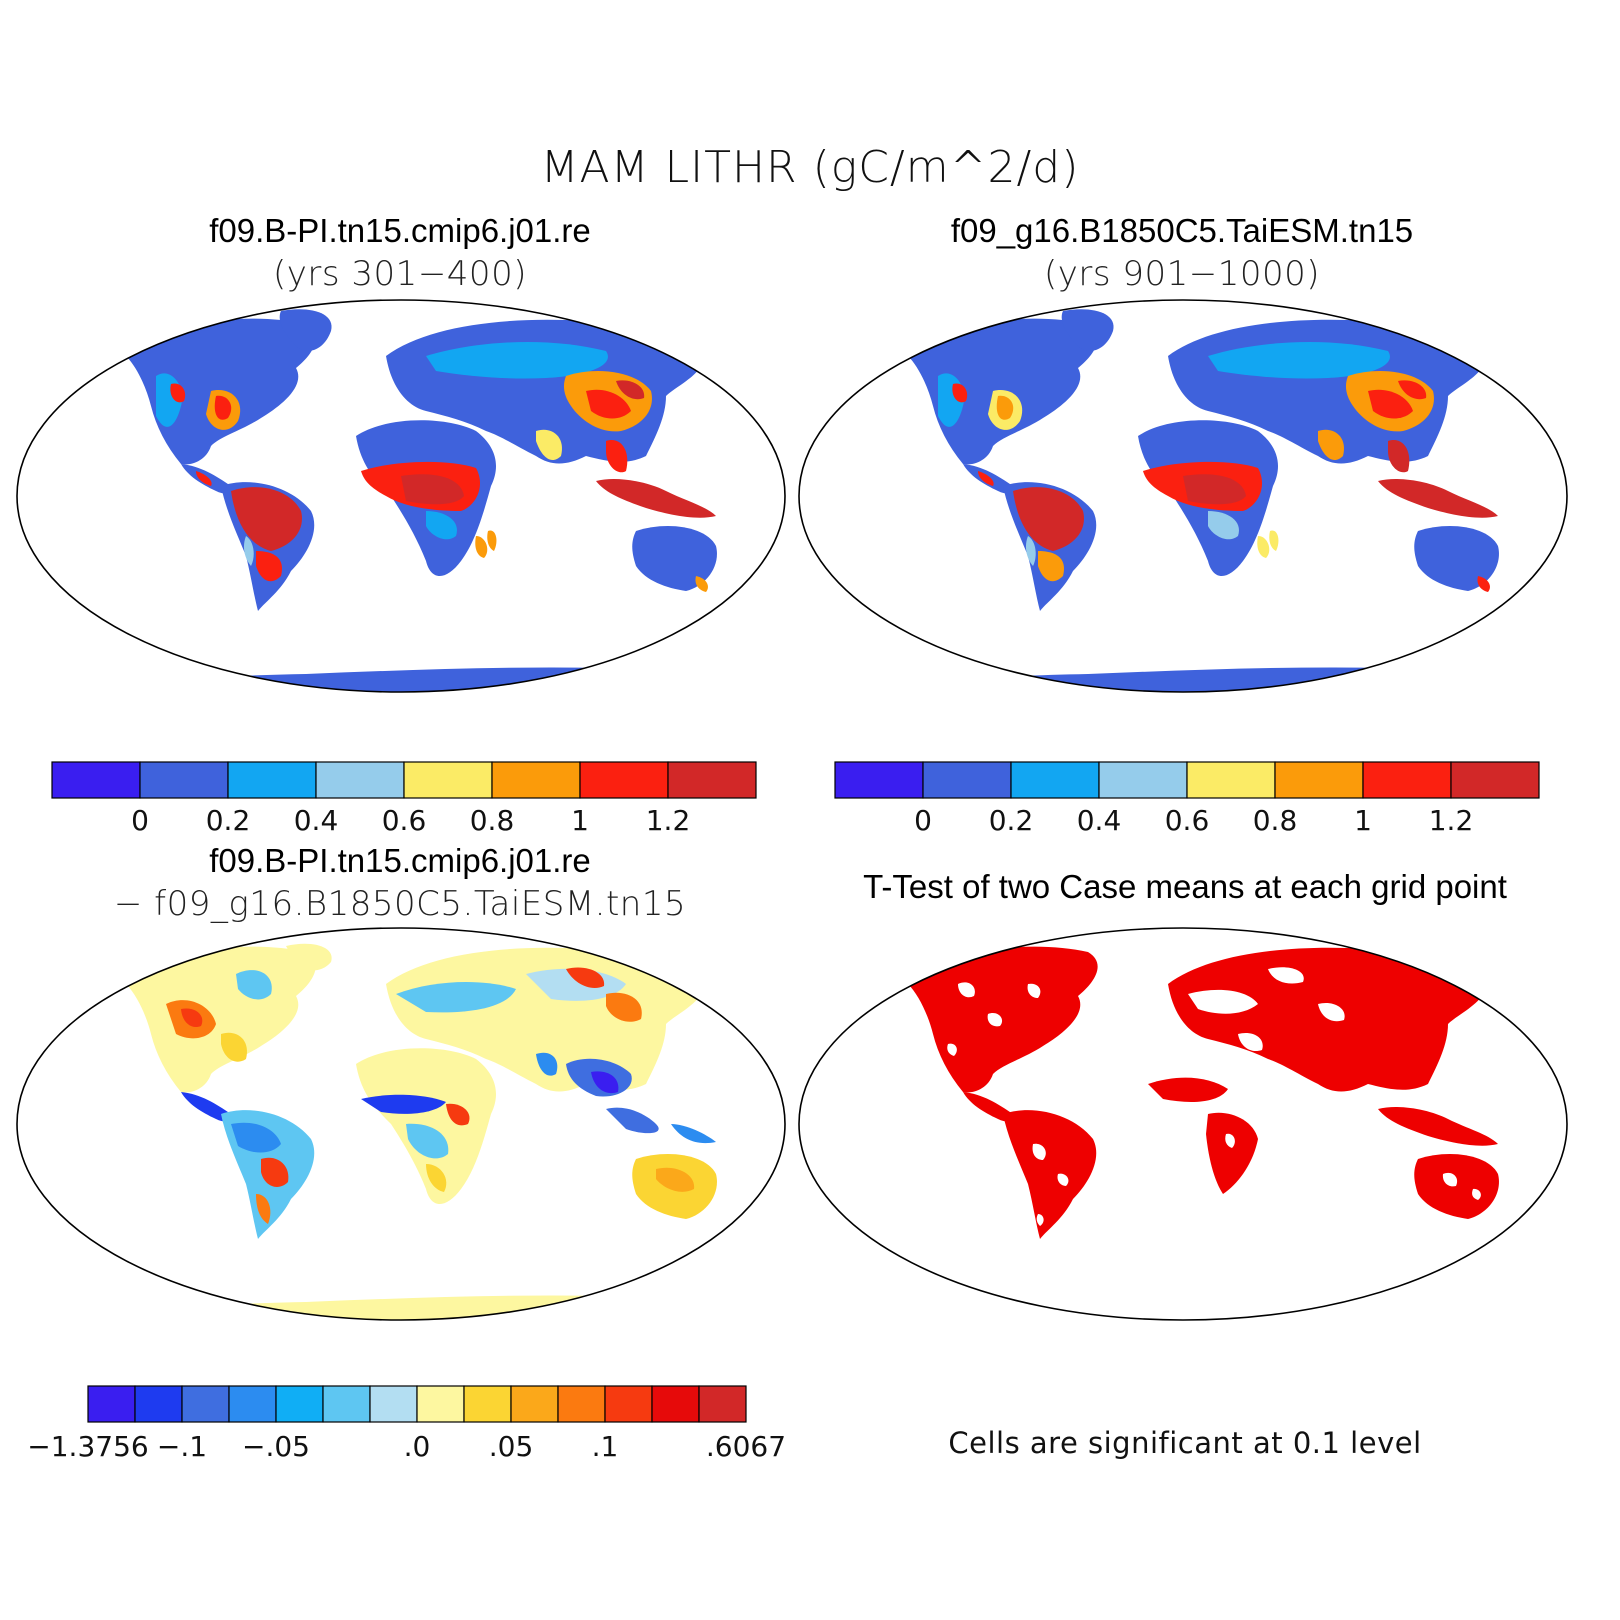 The width and height of the screenshot is (1620, 1620). Describe the element at coordinates (1099, 818) in the screenshot. I see `case2-colorbar-label: 0.4` at that location.